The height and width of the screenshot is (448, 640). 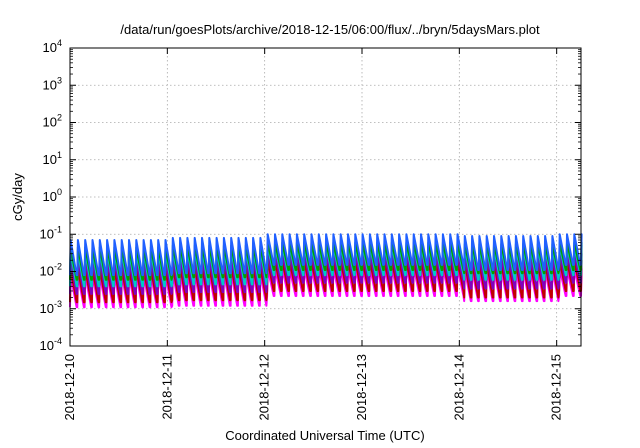 I want to click on x-tick-label: 2018-12-10, so click(x=69, y=387).